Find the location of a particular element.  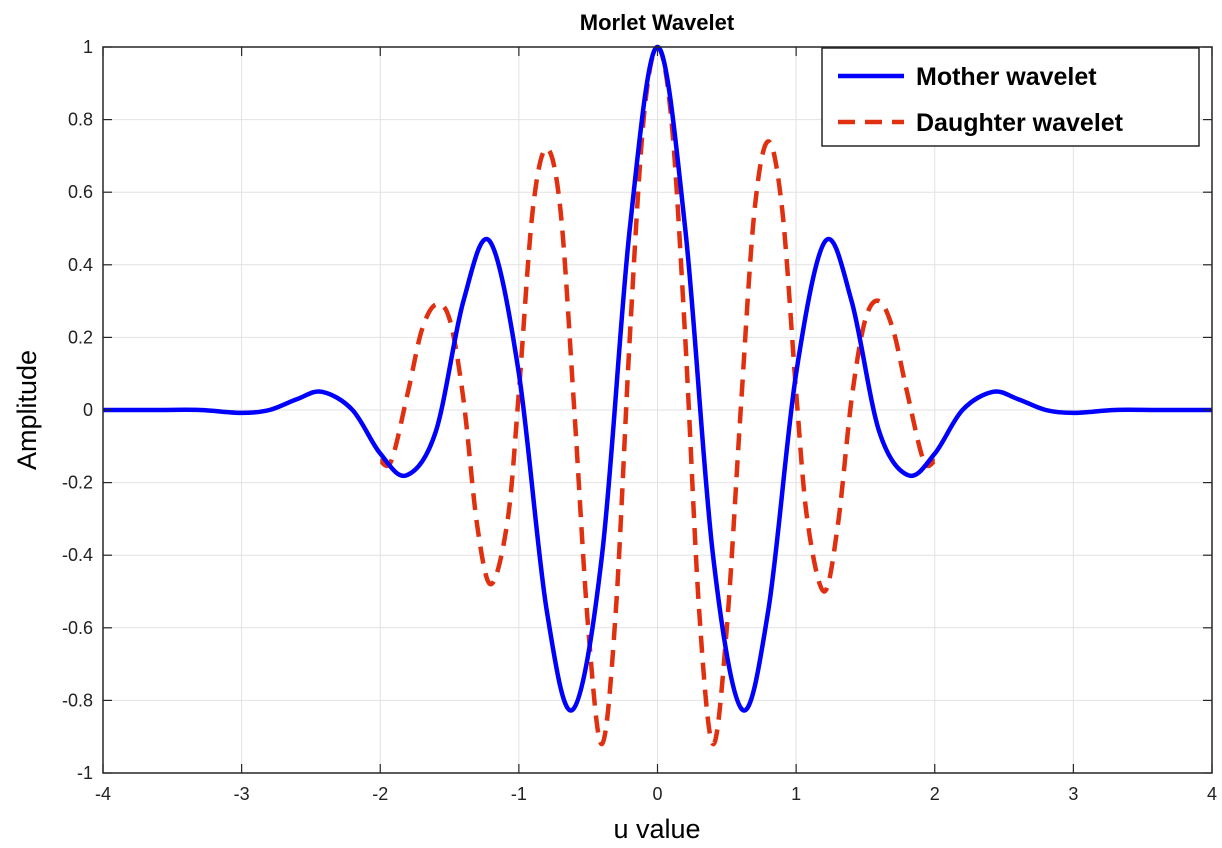

y-tick-label: 0.2 is located at coordinates (80, 337).